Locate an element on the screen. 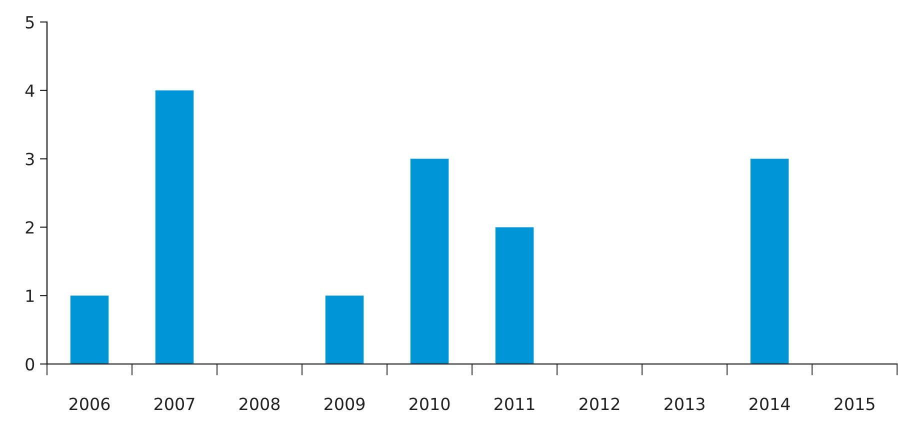 Image resolution: width=898 pixels, height=421 pixels. y-tick-label: 4 is located at coordinates (29, 90).